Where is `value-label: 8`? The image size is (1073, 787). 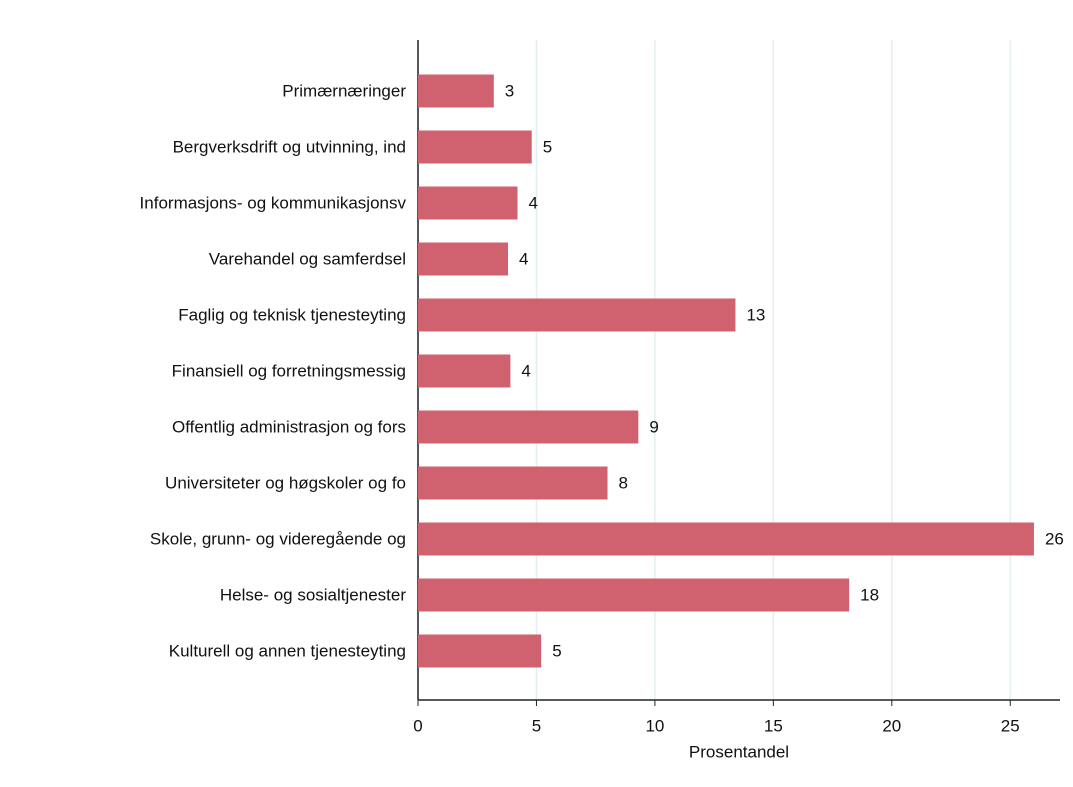
value-label: 8 is located at coordinates (623, 482).